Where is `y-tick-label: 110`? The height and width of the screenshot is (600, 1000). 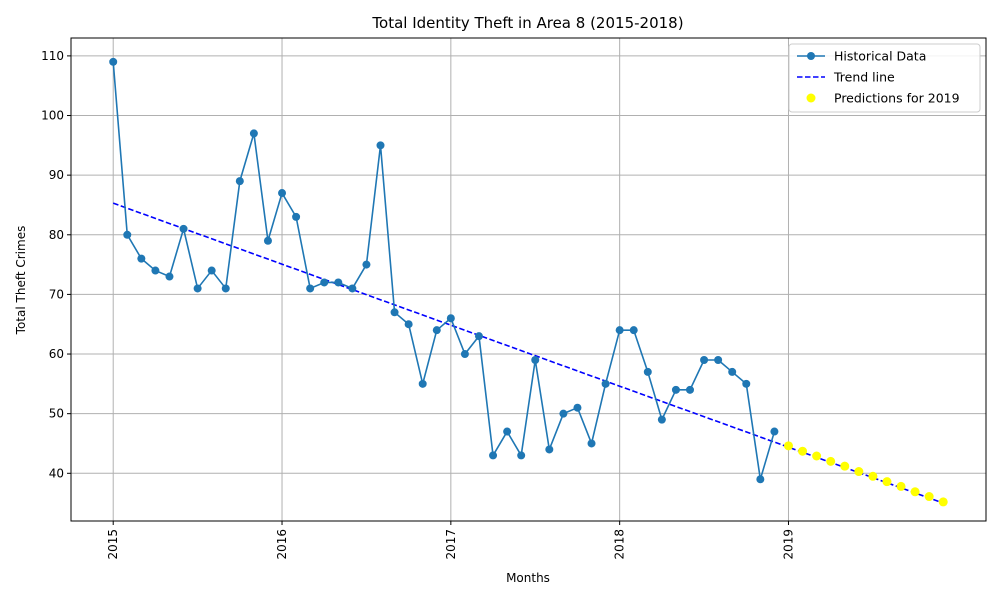
y-tick-label: 110 is located at coordinates (52, 56).